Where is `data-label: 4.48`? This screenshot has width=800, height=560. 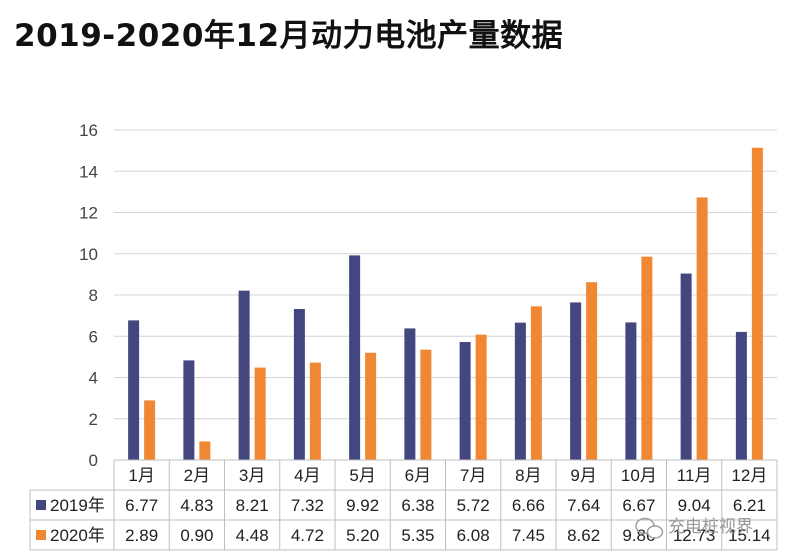 data-label: 4.48 is located at coordinates (252, 535).